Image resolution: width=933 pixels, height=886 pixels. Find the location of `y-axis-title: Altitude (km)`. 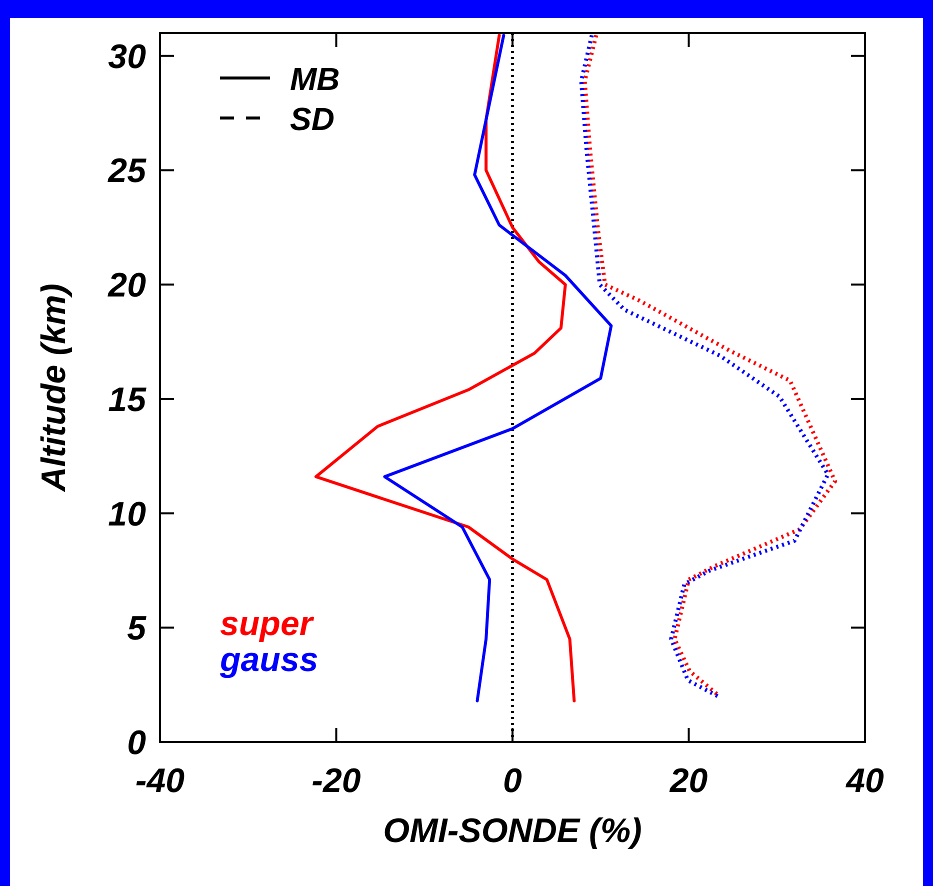

y-axis-title: Altitude (km) is located at coordinates (54, 388).